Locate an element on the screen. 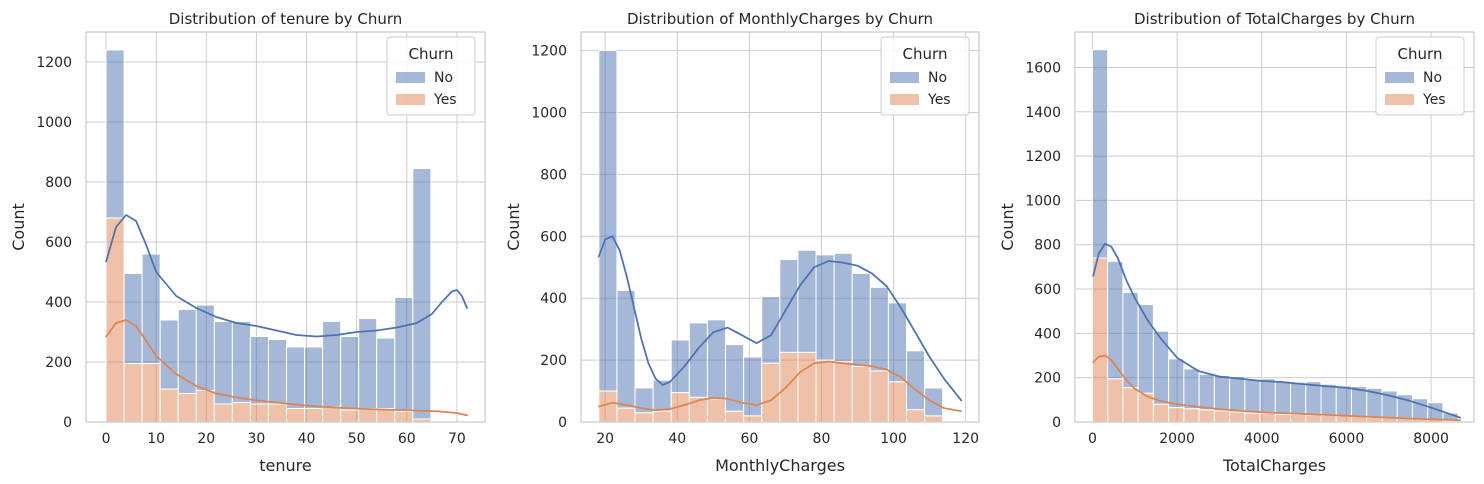 This screenshot has width=1484, height=484. kde-line-yes is located at coordinates (1276, 388).